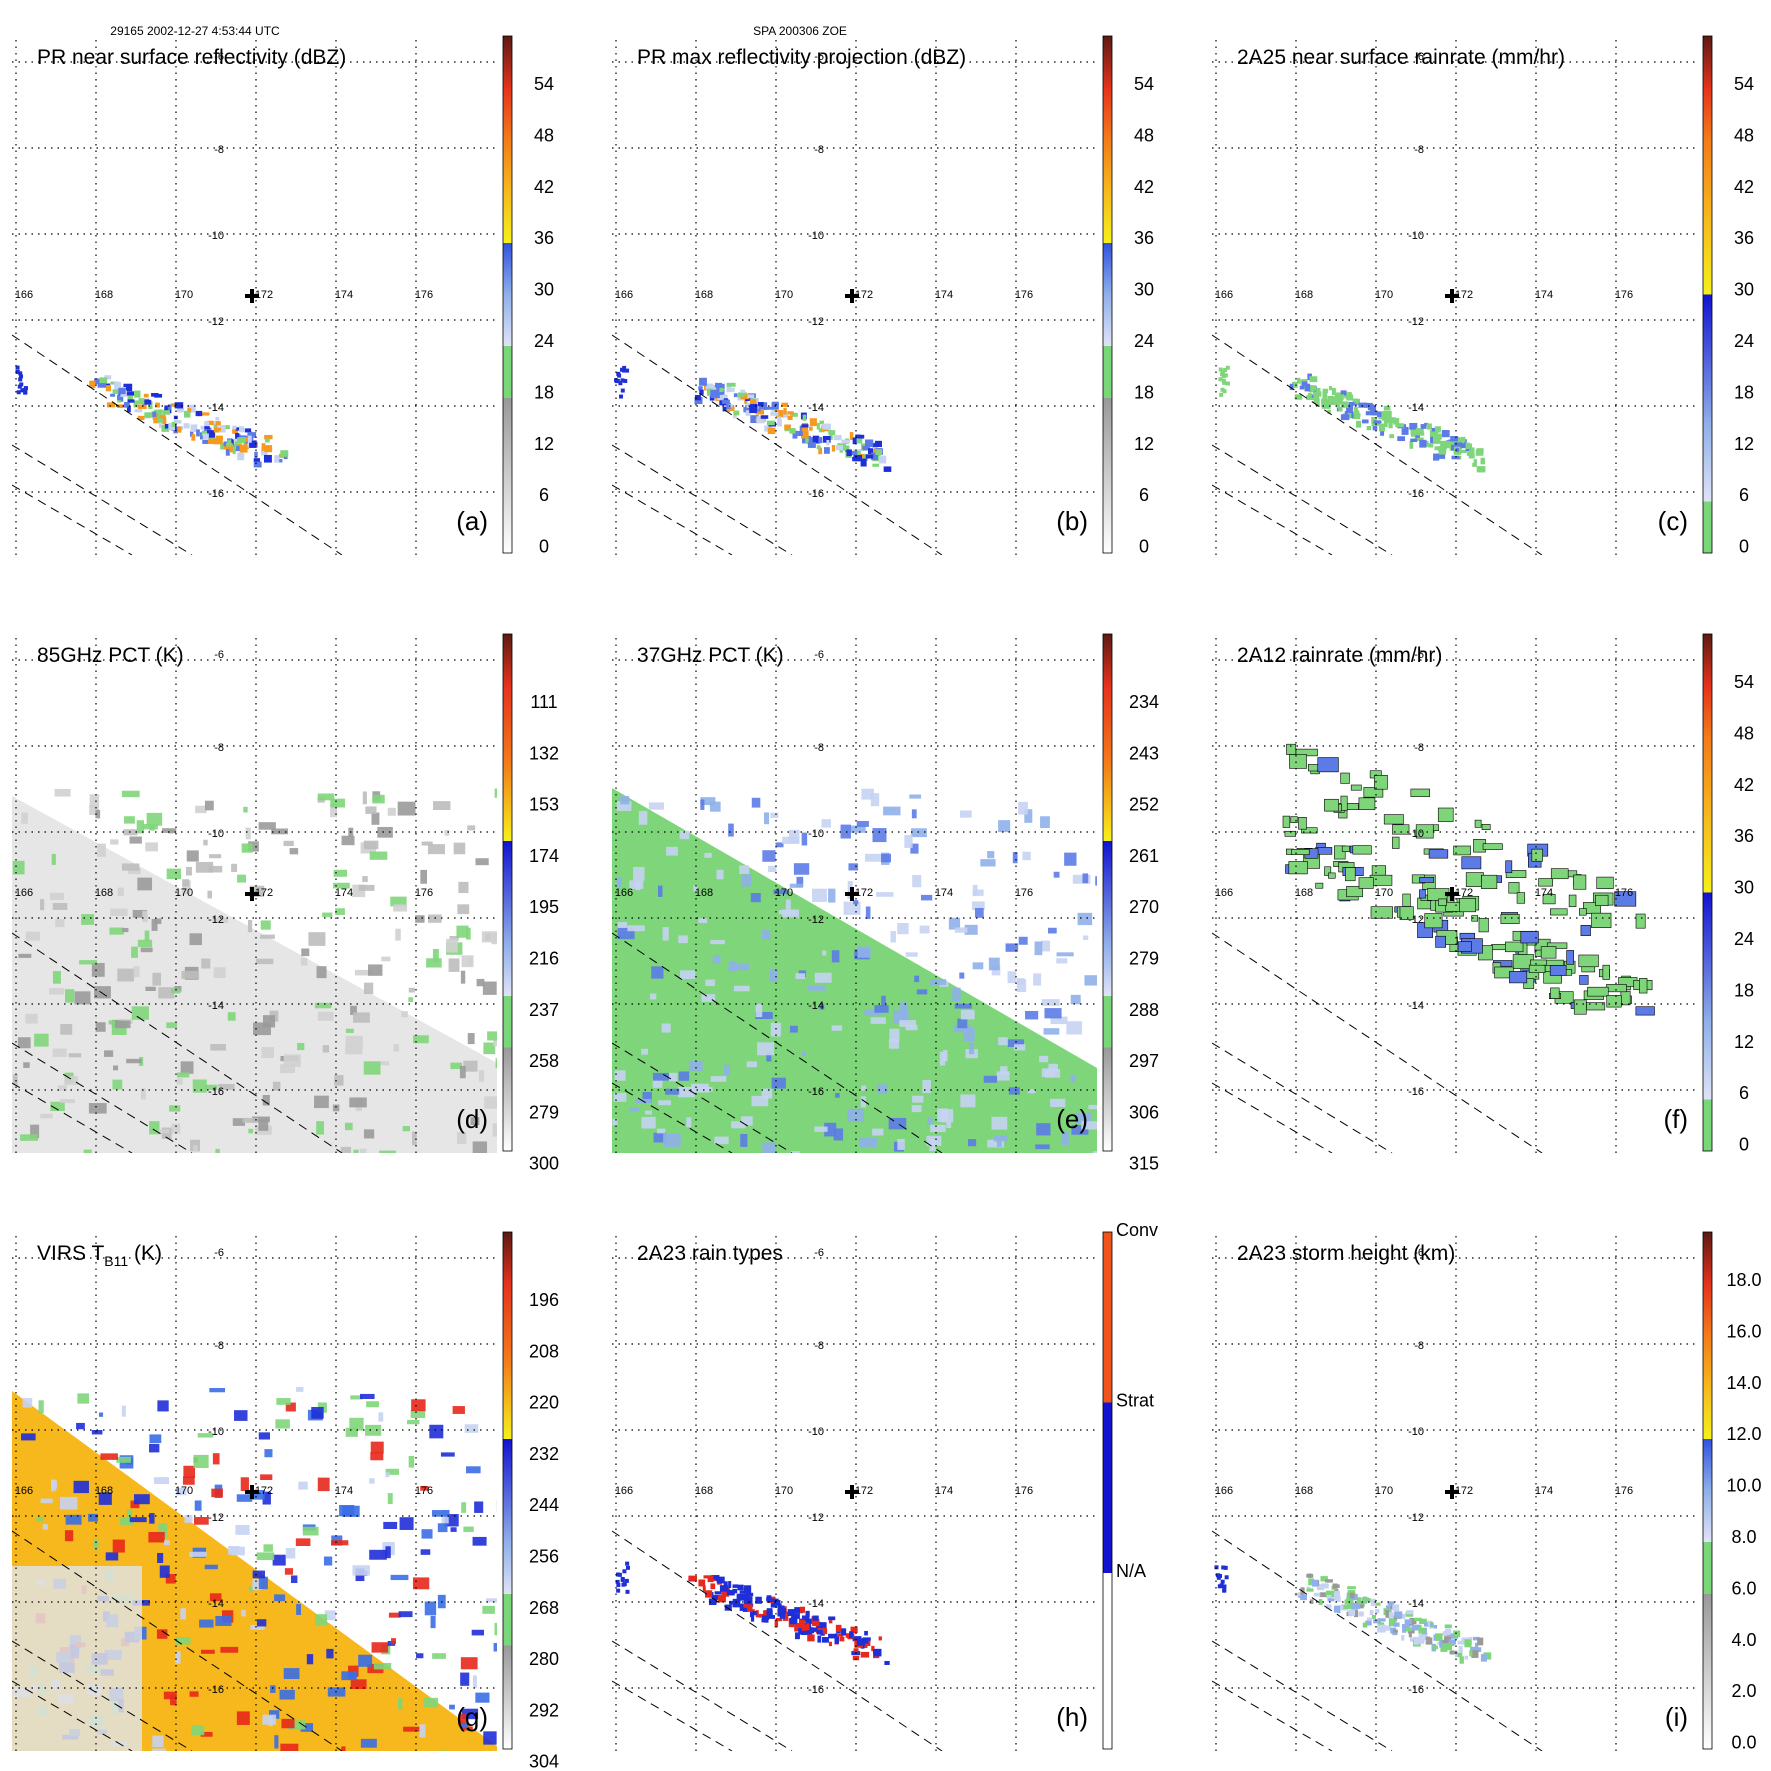 The width and height of the screenshot is (1771, 1771). I want to click on longitude-label: 170, so click(184, 295).